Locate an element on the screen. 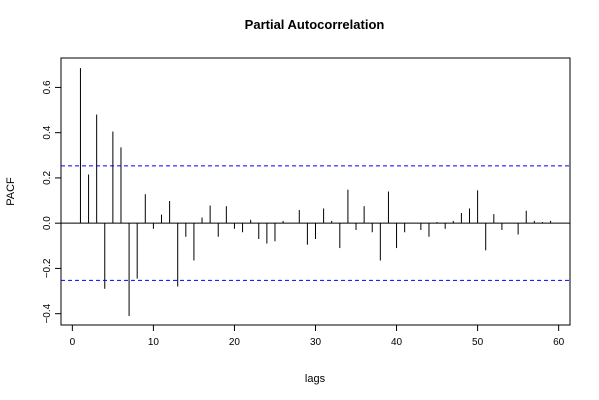  y-tick-label: −0.4 is located at coordinates (47, 313).